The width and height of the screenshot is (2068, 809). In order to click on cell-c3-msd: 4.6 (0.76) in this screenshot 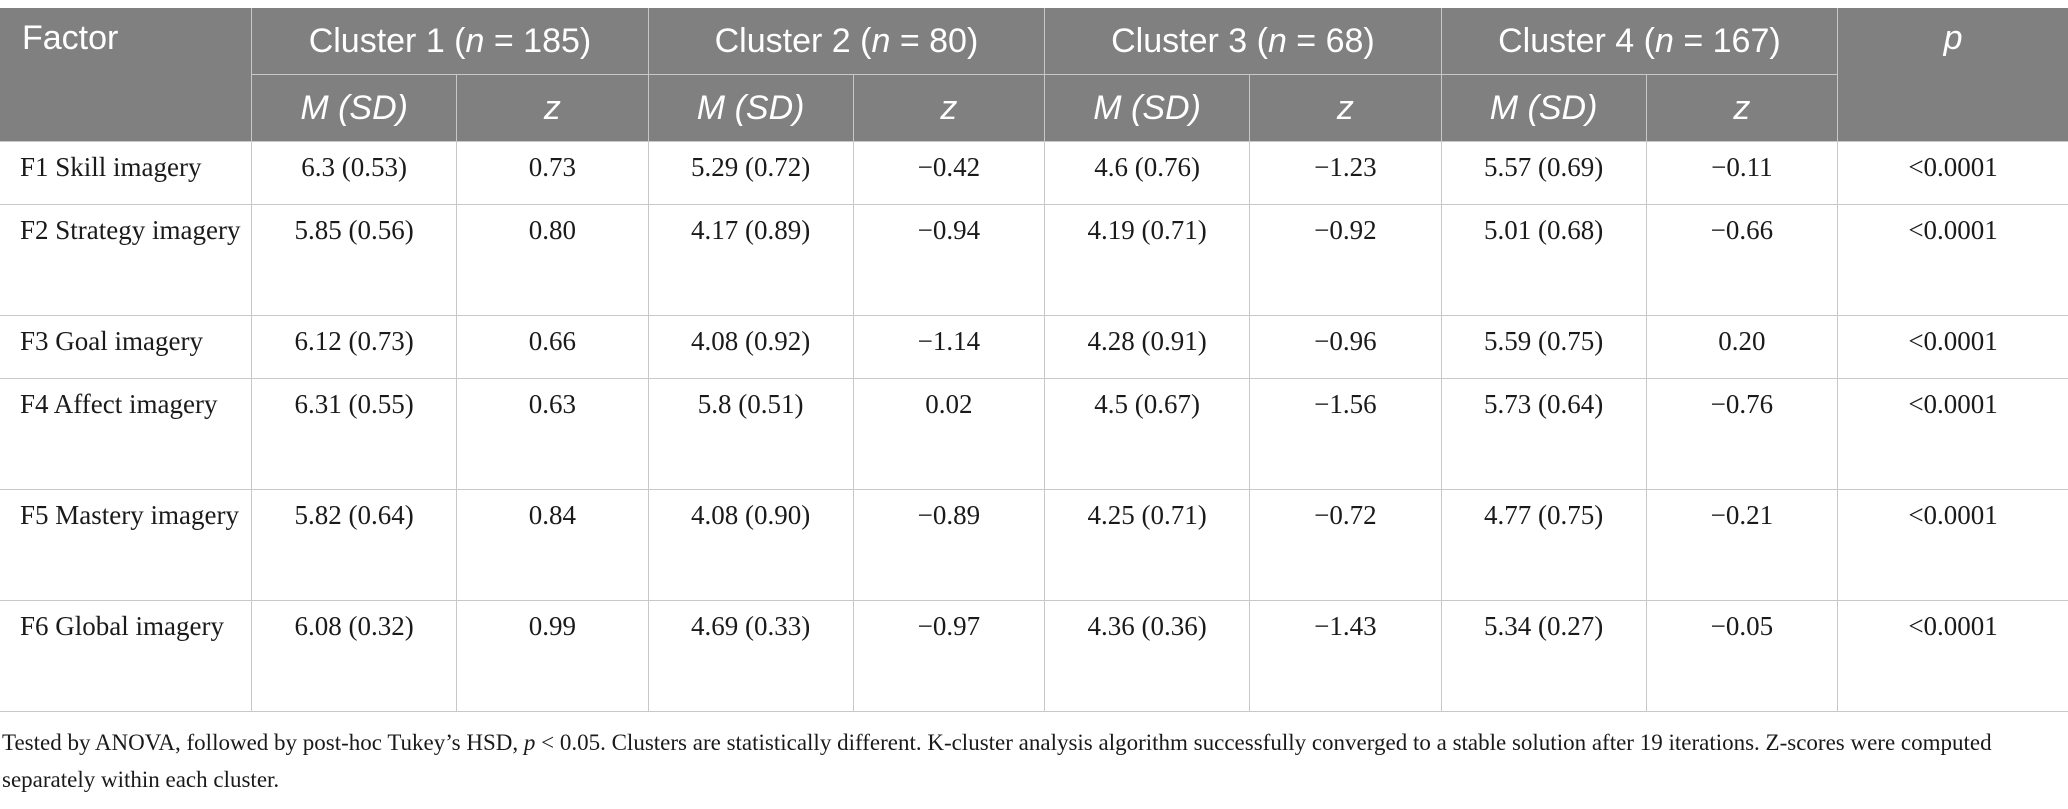, I will do `click(1147, 173)`.